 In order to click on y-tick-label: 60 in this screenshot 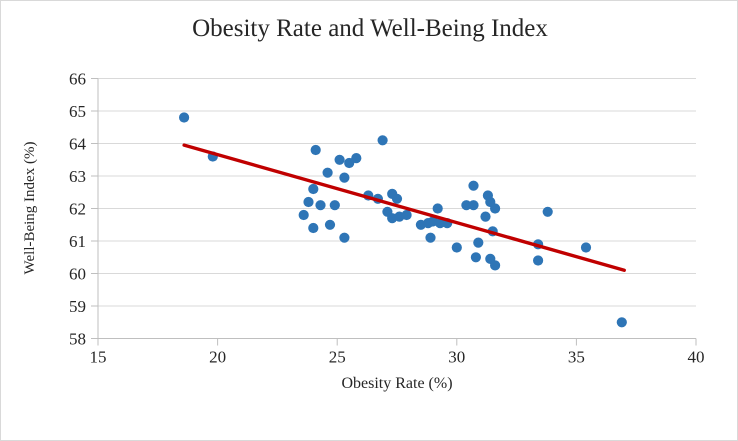, I will do `click(77, 274)`.